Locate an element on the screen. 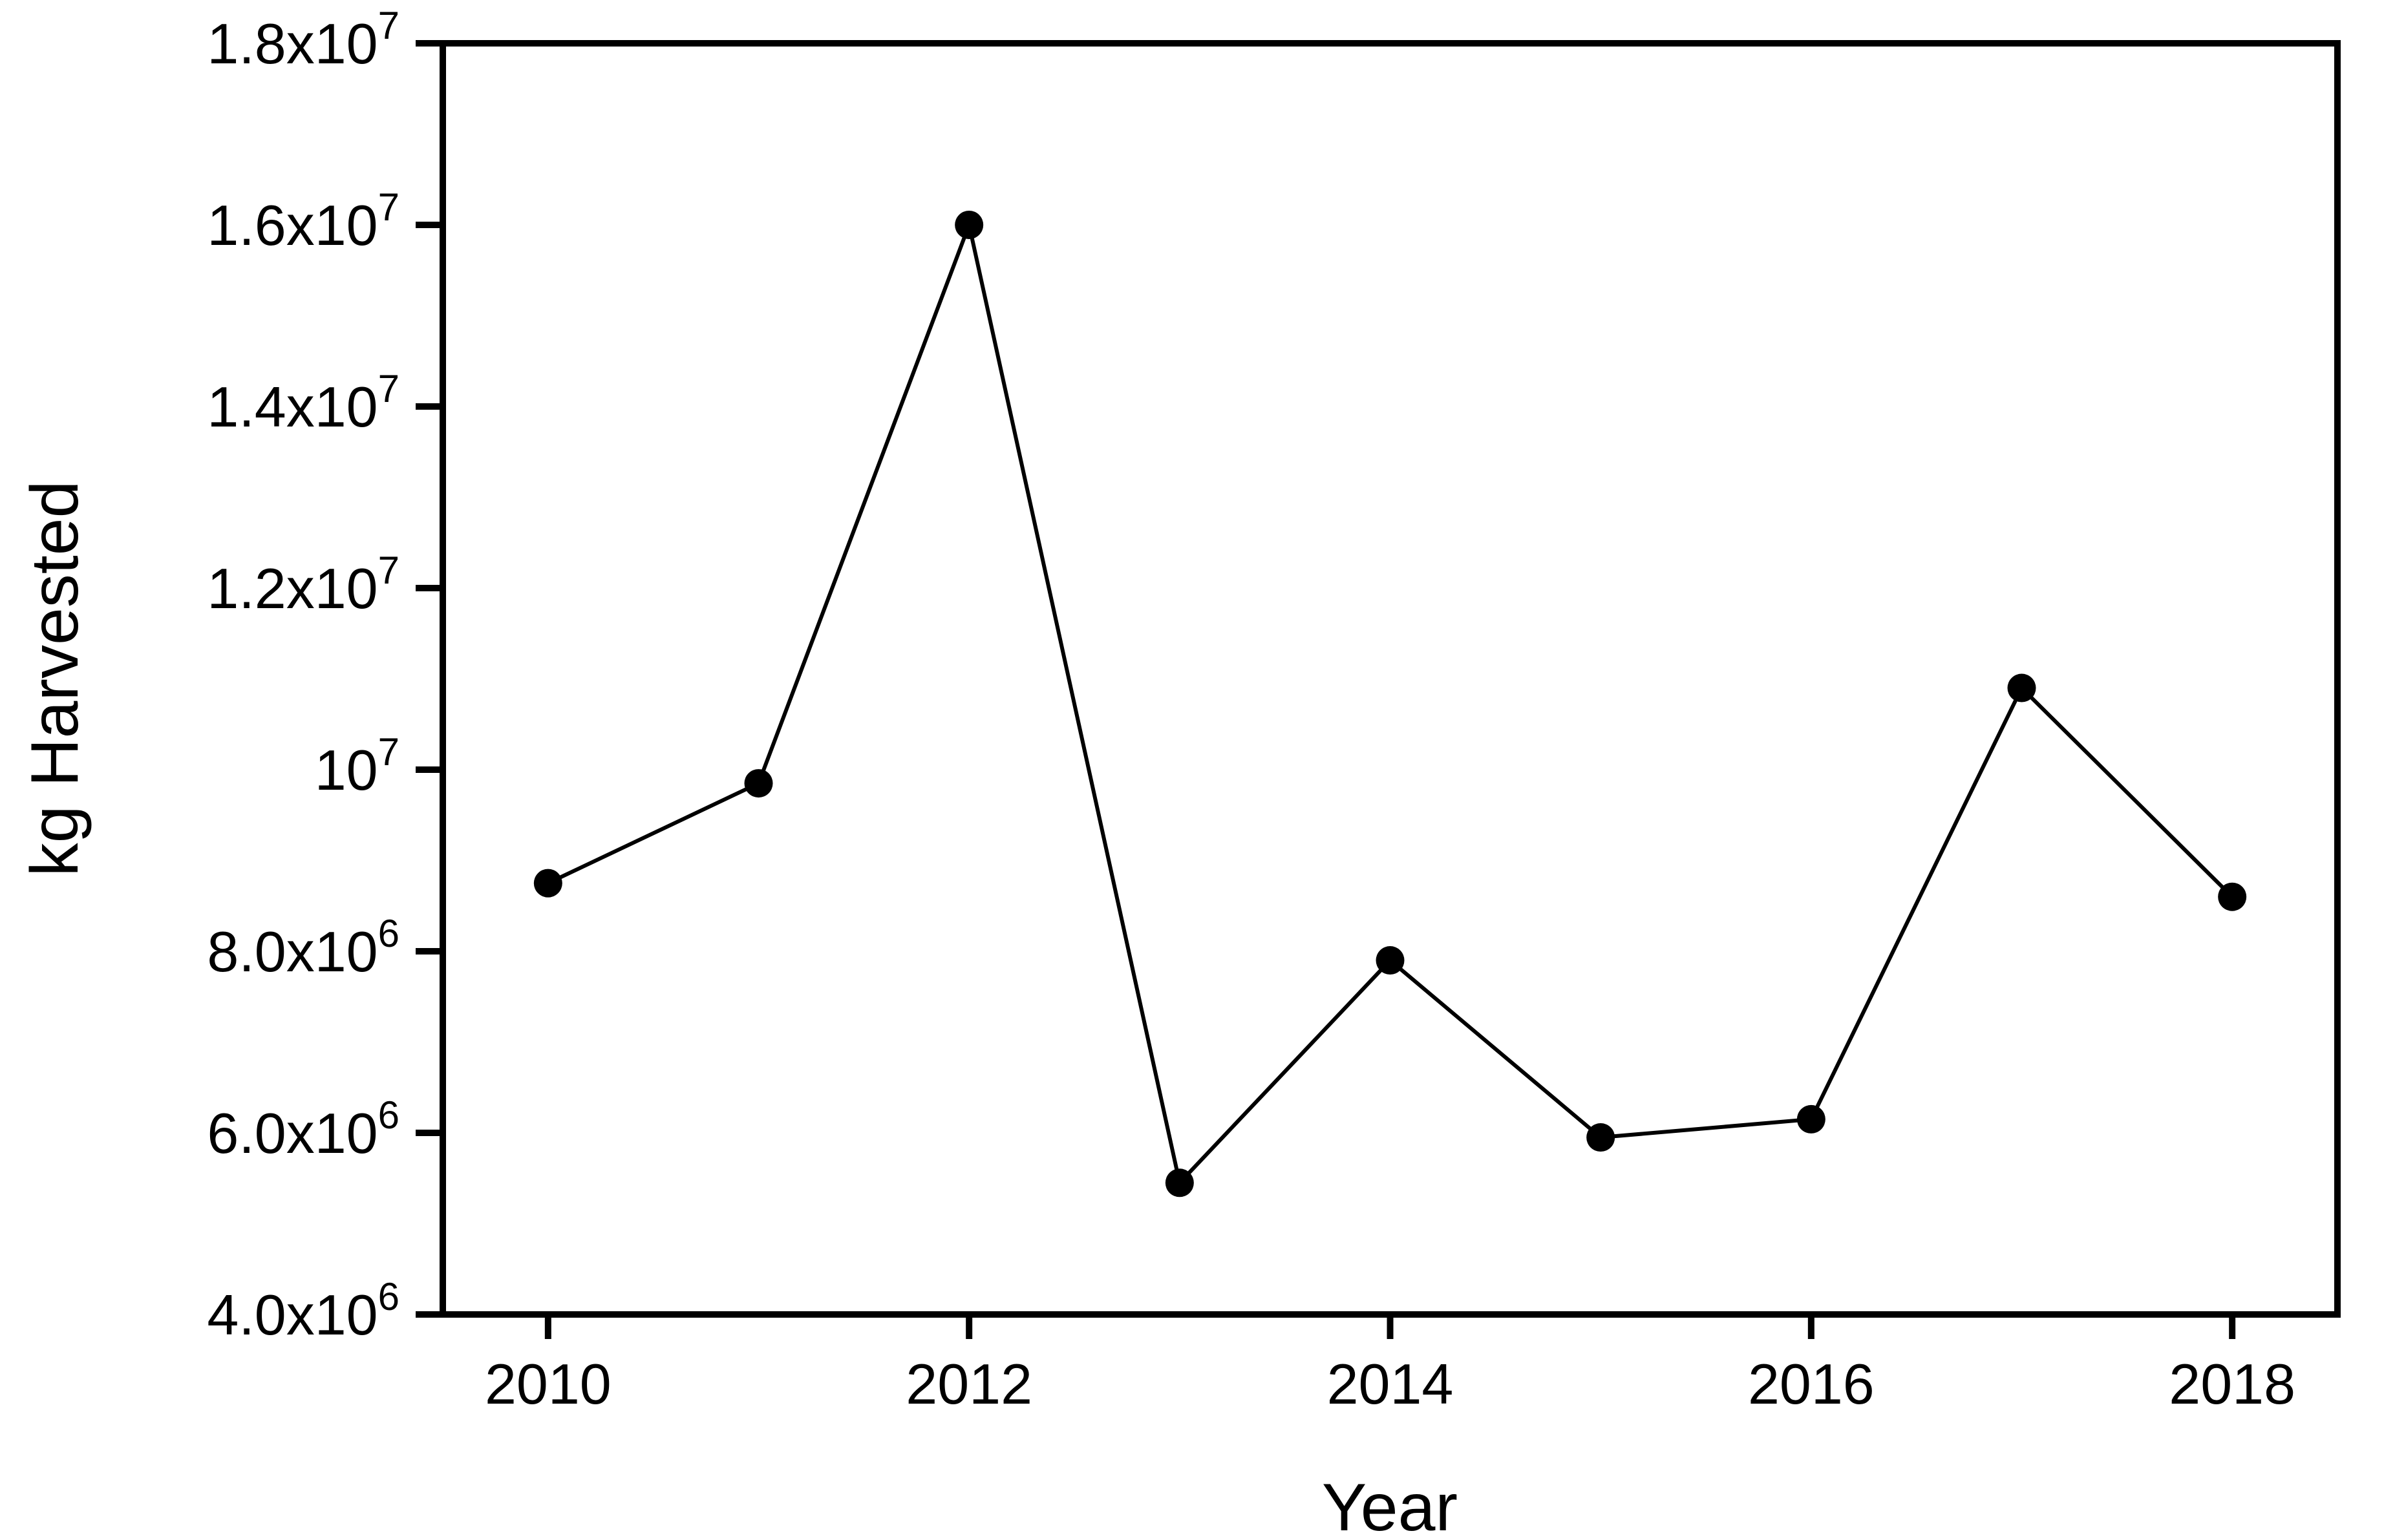 The image size is (2384, 1540). y-tick-label: 1.2x10⁷ is located at coordinates (303, 584).